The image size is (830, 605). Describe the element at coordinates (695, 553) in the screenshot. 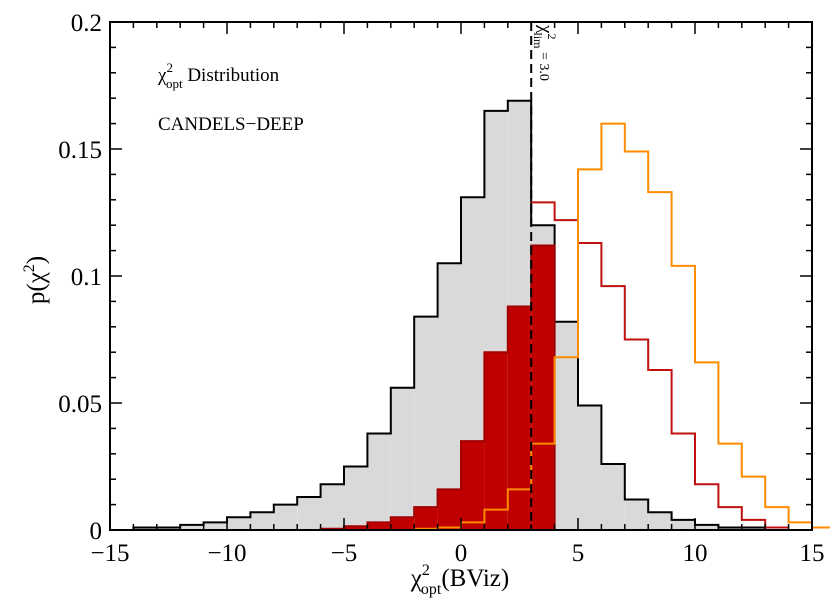

I see `x-tick-label: 10` at that location.